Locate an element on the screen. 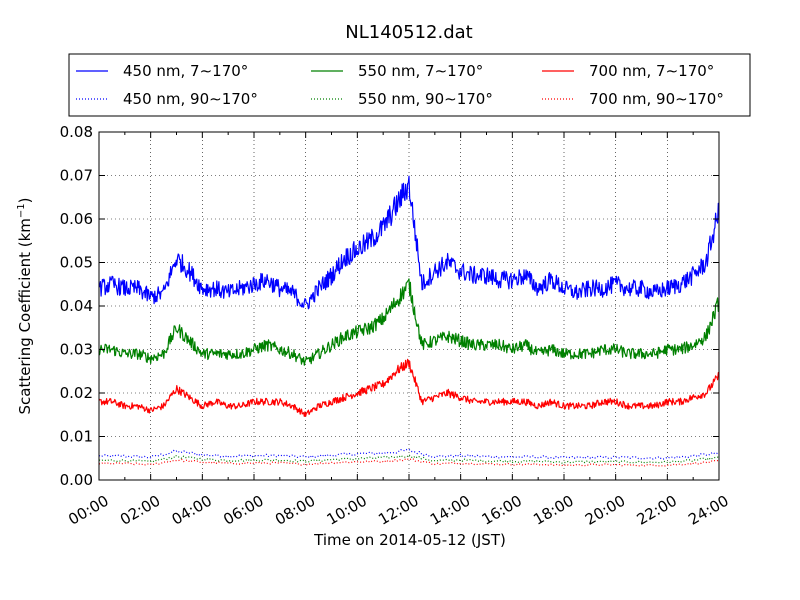 The height and width of the screenshot is (600, 800). x-tick-label: 24:00 is located at coordinates (708, 510).